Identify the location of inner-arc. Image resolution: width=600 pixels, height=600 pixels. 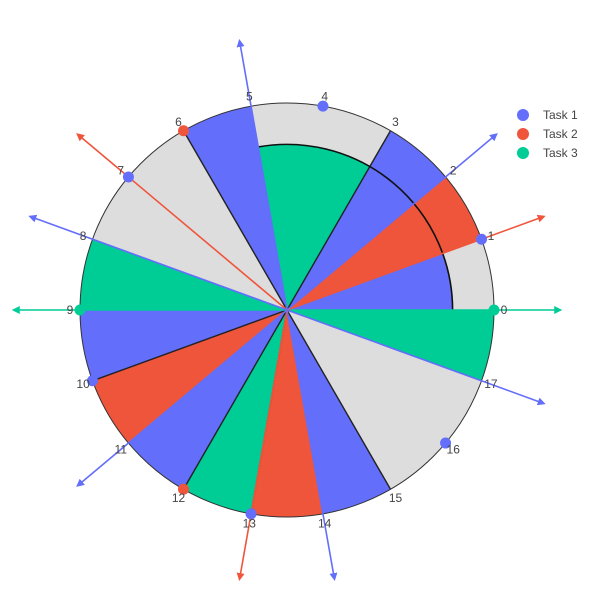
(356, 227).